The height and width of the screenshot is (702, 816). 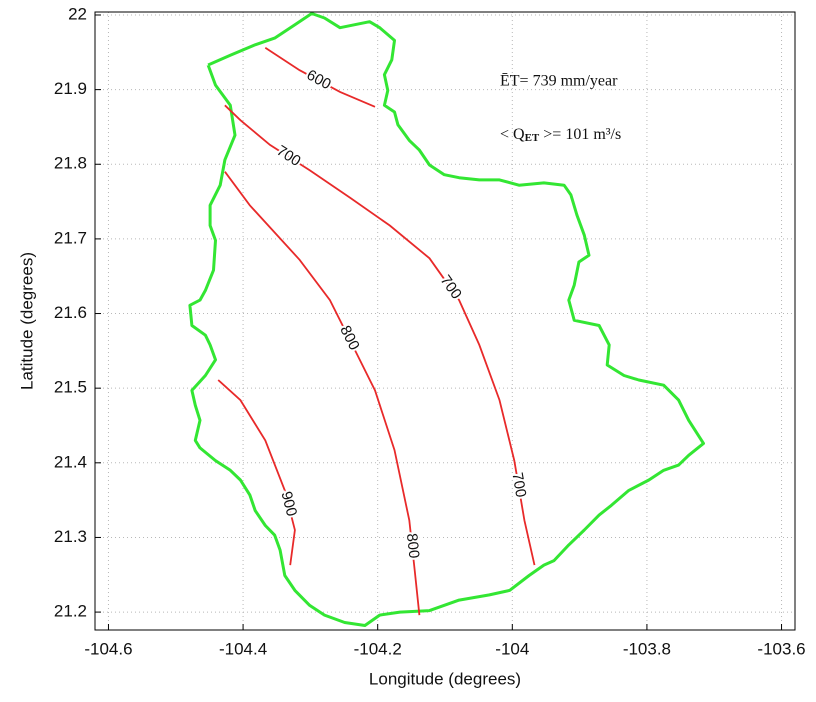 What do you see at coordinates (580, 134) in the screenshot?
I see `annotation-part: >= 101 m³/s` at bounding box center [580, 134].